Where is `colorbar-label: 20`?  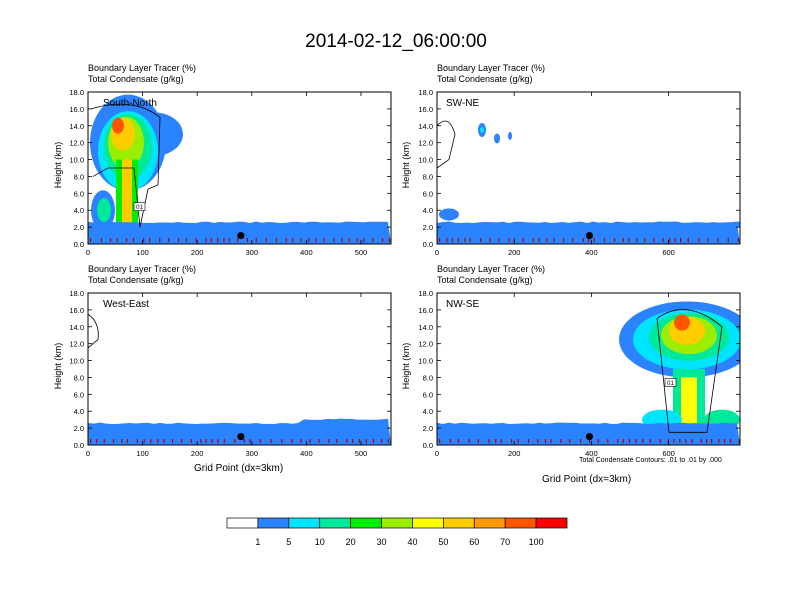 colorbar-label: 20 is located at coordinates (350, 542).